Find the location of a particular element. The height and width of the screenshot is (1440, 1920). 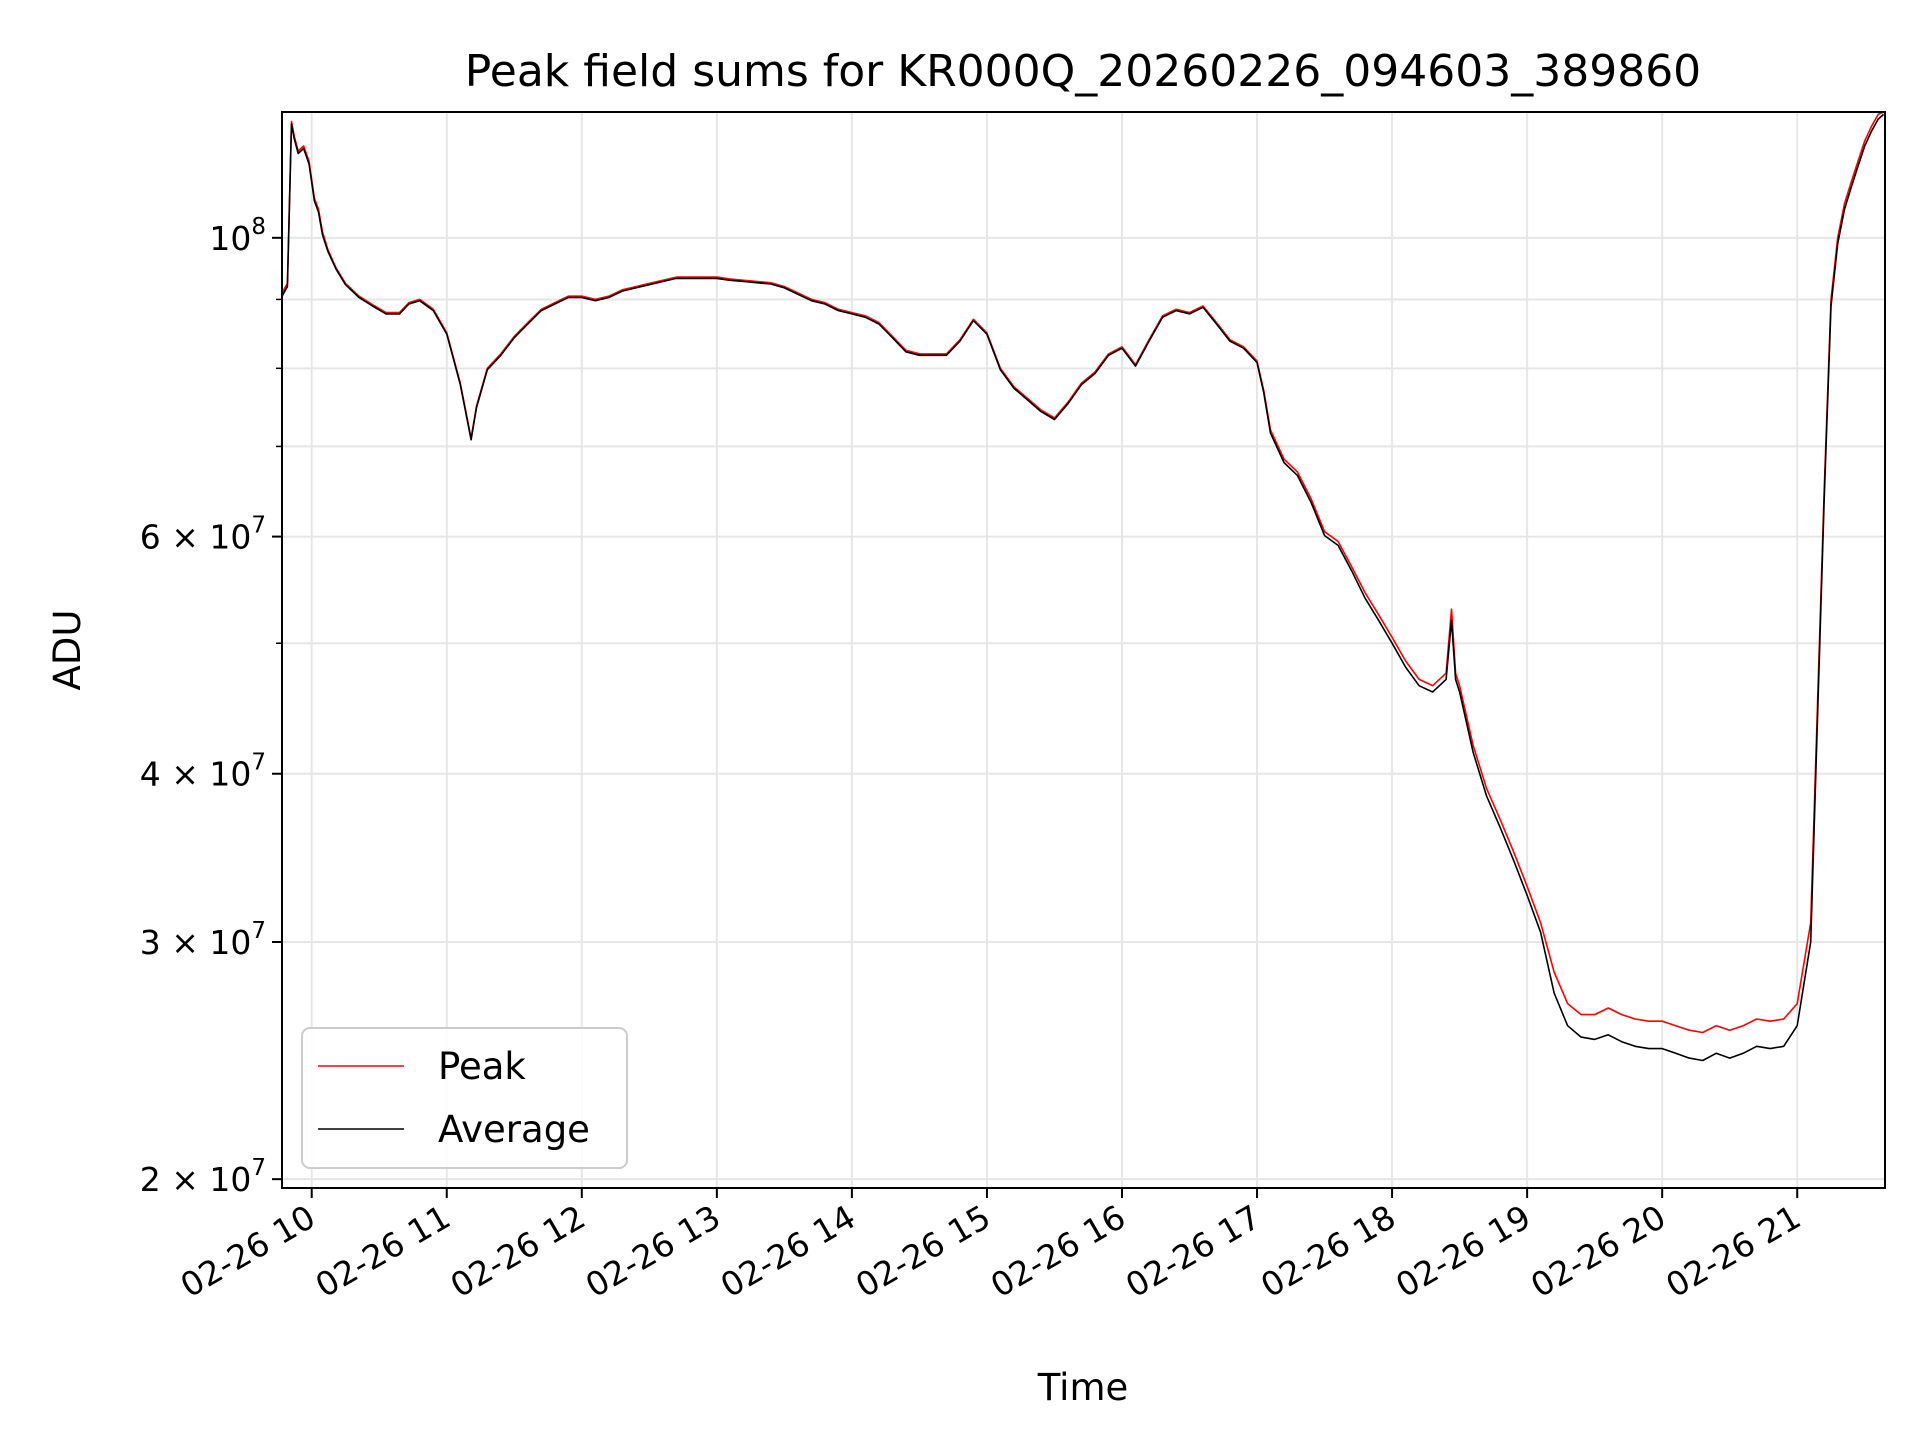

y-tick-label: 4 × 107 is located at coordinates (203, 772).